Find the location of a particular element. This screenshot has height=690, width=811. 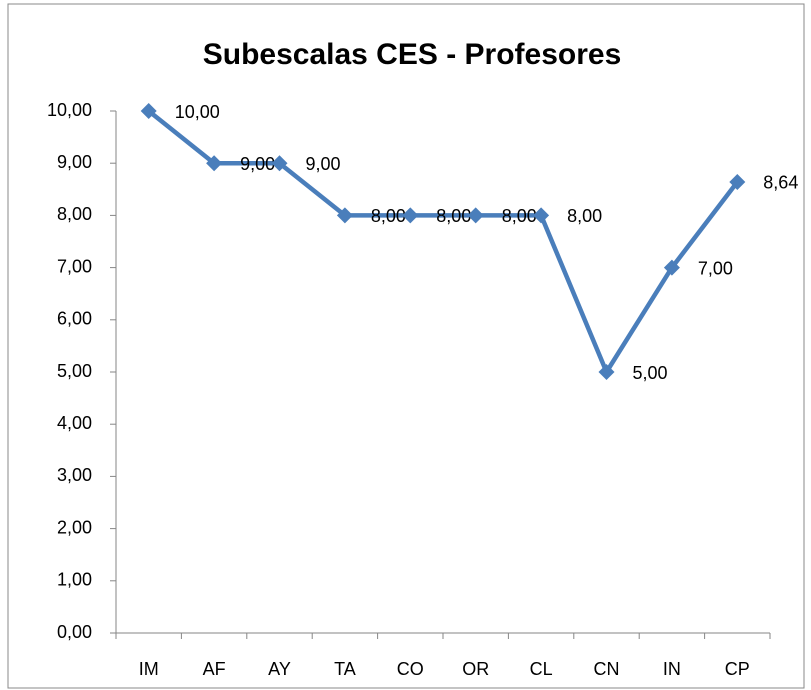

x-tick-label: OR is located at coordinates (475, 669).